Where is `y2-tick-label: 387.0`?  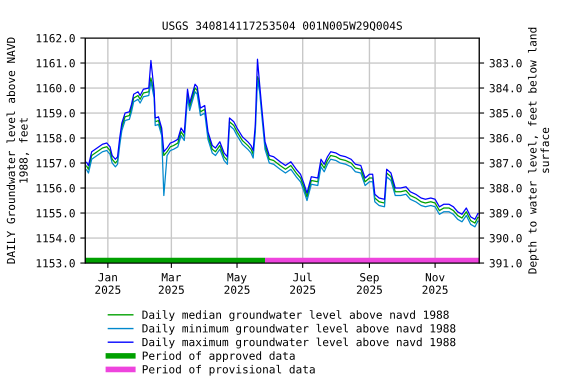
y2-tick-label: 387.0 is located at coordinates (506, 163).